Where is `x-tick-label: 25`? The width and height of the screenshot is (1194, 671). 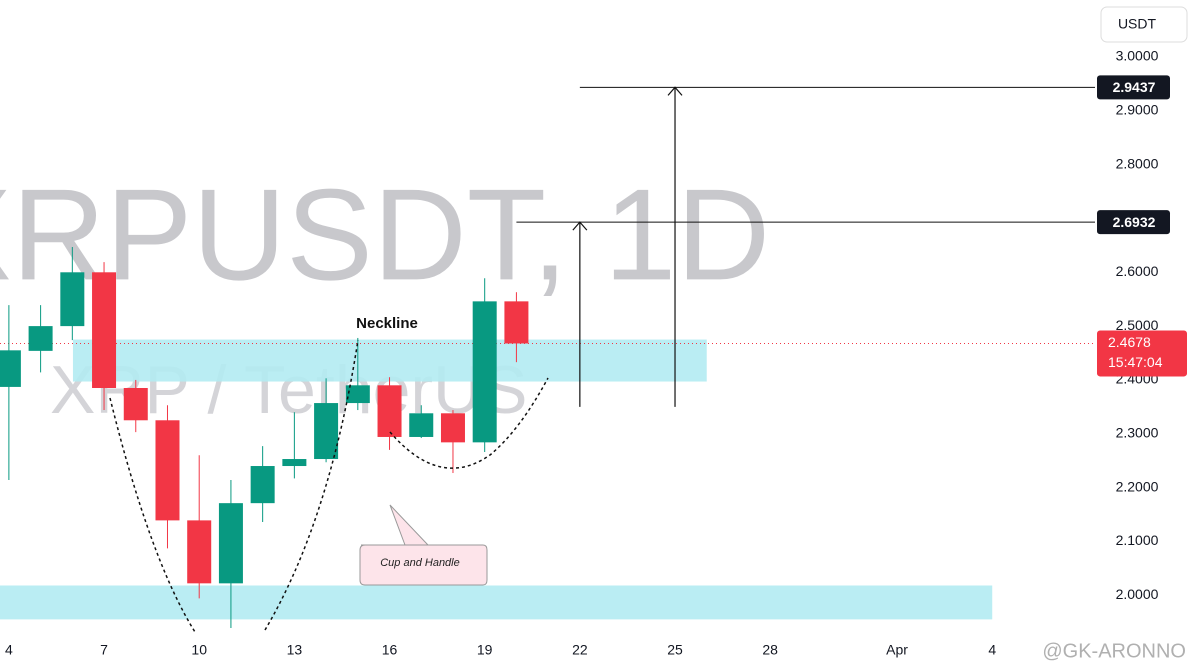
x-tick-label: 25 is located at coordinates (675, 650).